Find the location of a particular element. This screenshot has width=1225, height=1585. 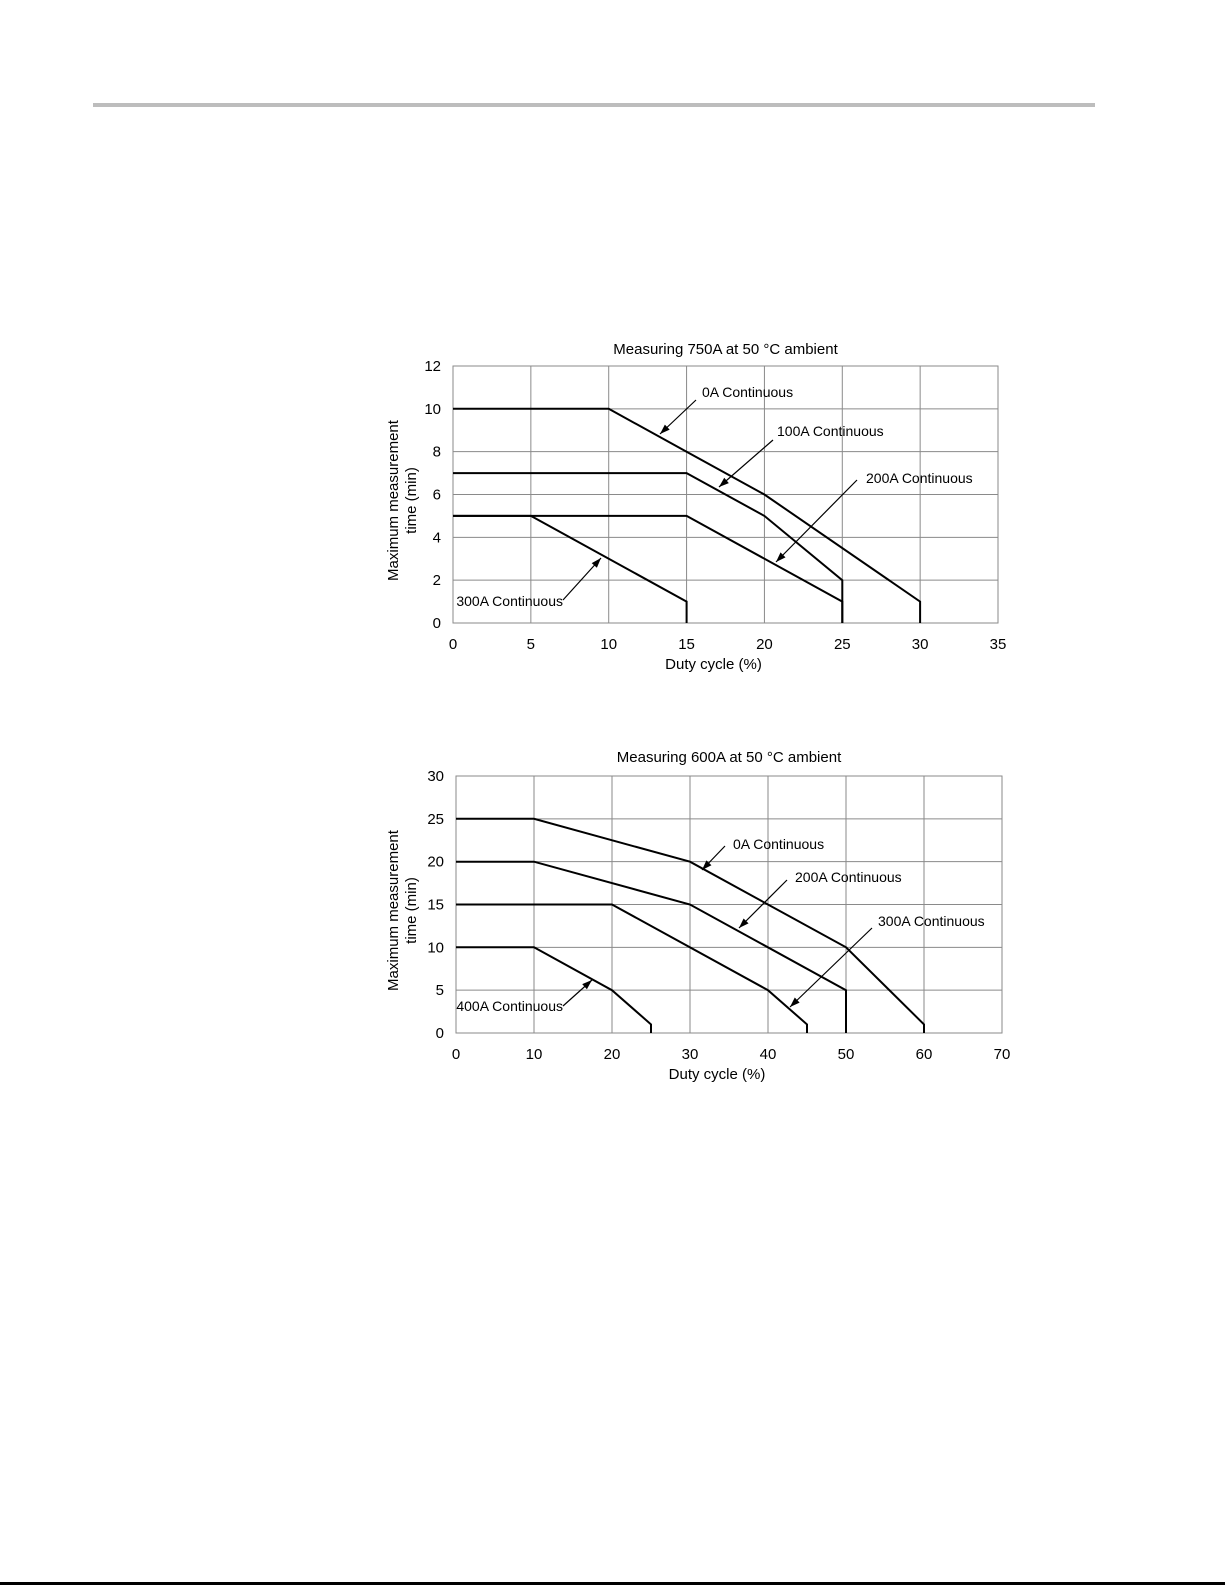

y-tick-label: 8 is located at coordinates (437, 452).